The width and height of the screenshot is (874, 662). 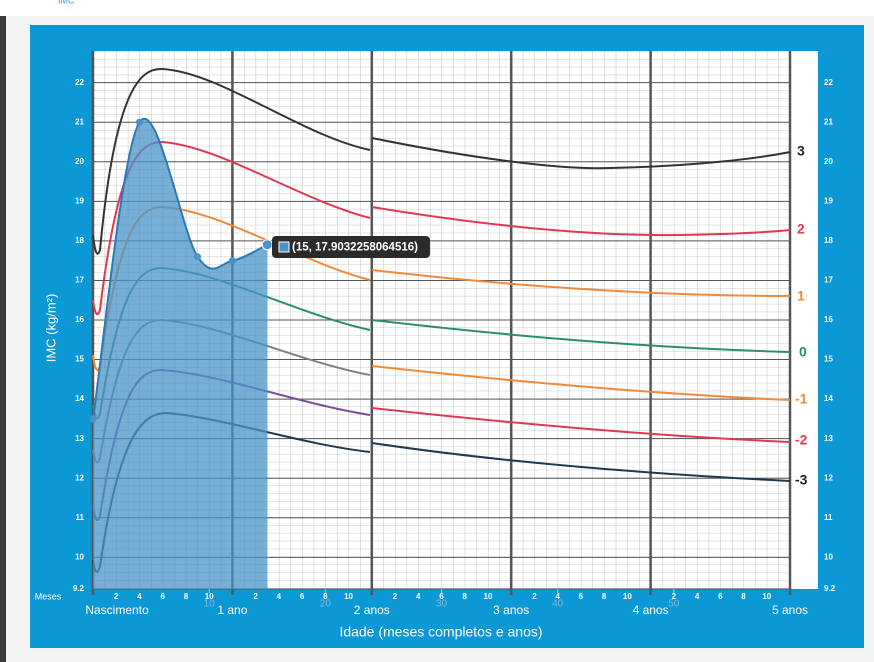 I want to click on zscore-label: 2, so click(x=801, y=229).